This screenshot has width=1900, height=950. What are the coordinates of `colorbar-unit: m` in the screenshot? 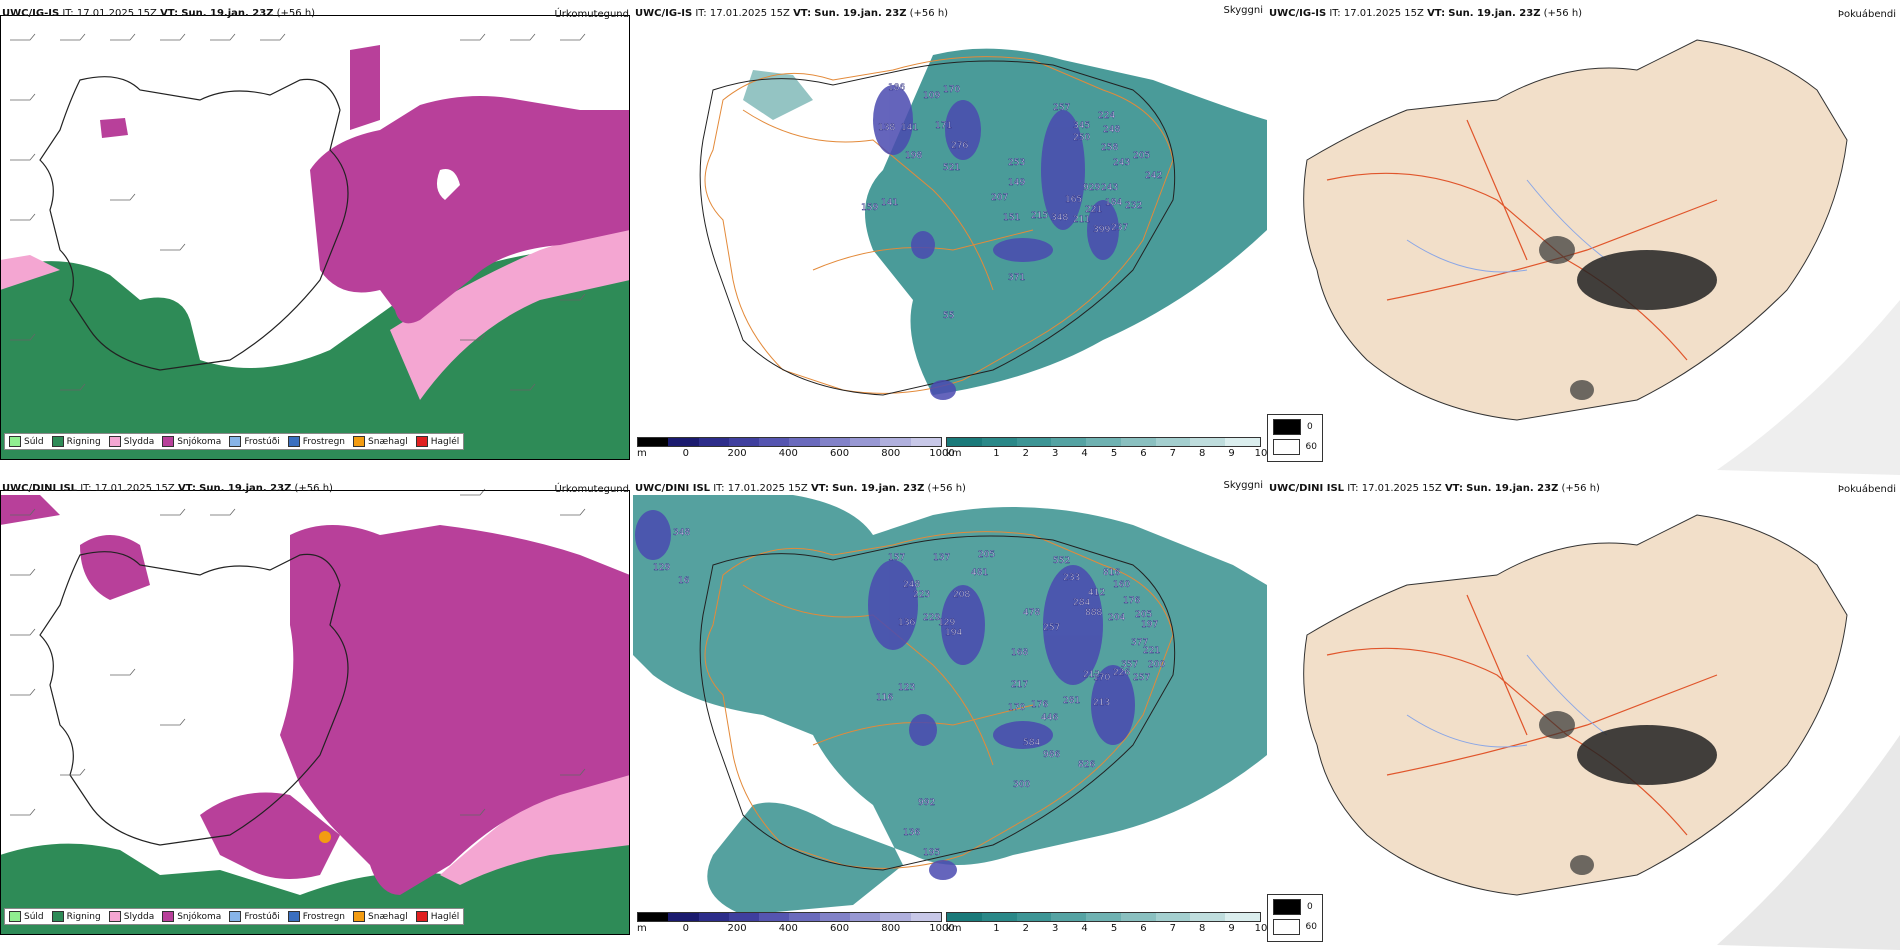 It's located at (642, 928).